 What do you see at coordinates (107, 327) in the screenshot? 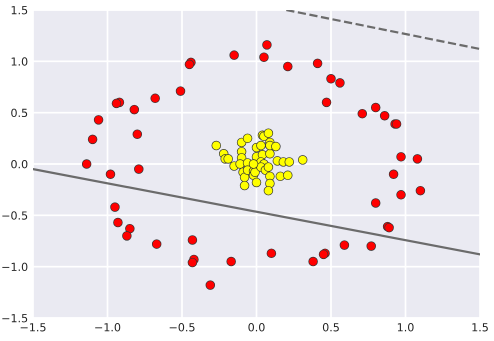
I see `x-tick-label: −1.0` at bounding box center [107, 327].